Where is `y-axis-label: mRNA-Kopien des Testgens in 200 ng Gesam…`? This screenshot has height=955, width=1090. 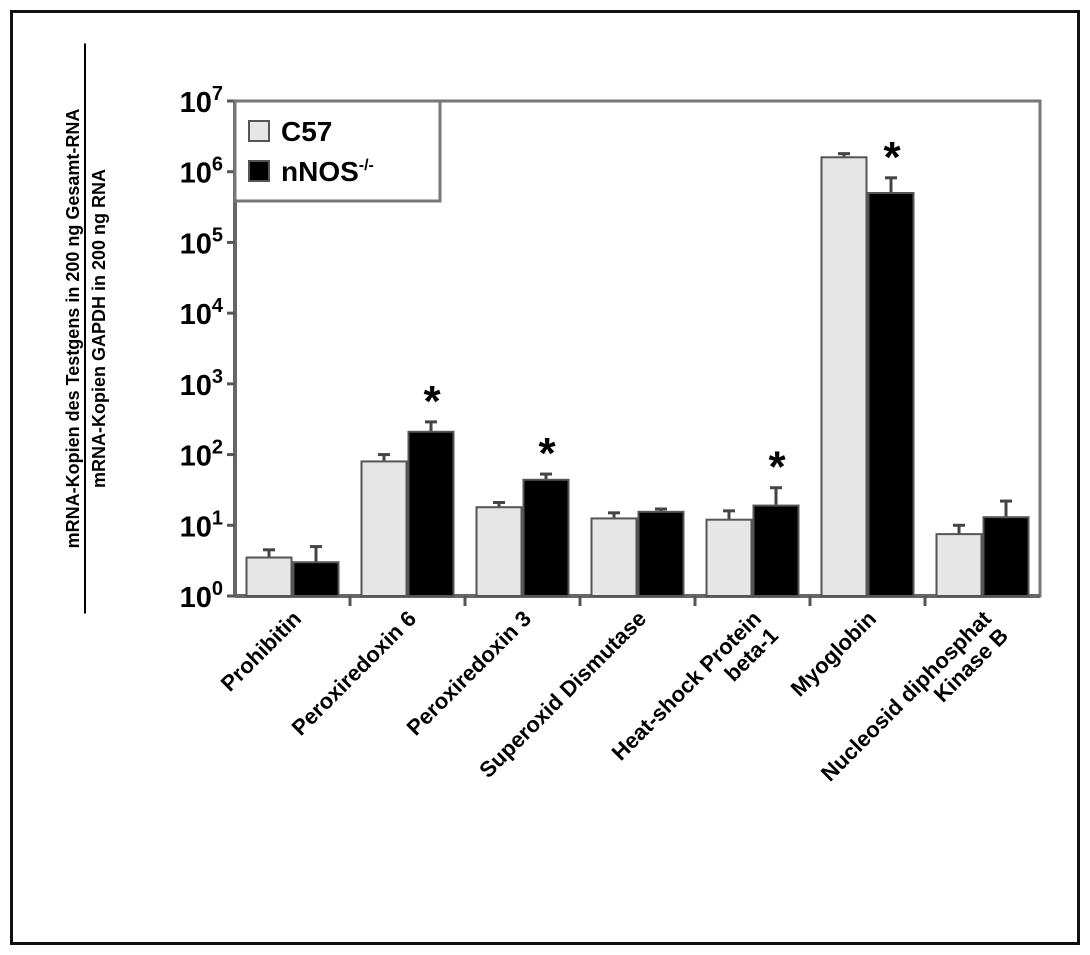 y-axis-label: mRNA-Kopien des Testgens in 200 ng Gesam… is located at coordinates (86, 328).